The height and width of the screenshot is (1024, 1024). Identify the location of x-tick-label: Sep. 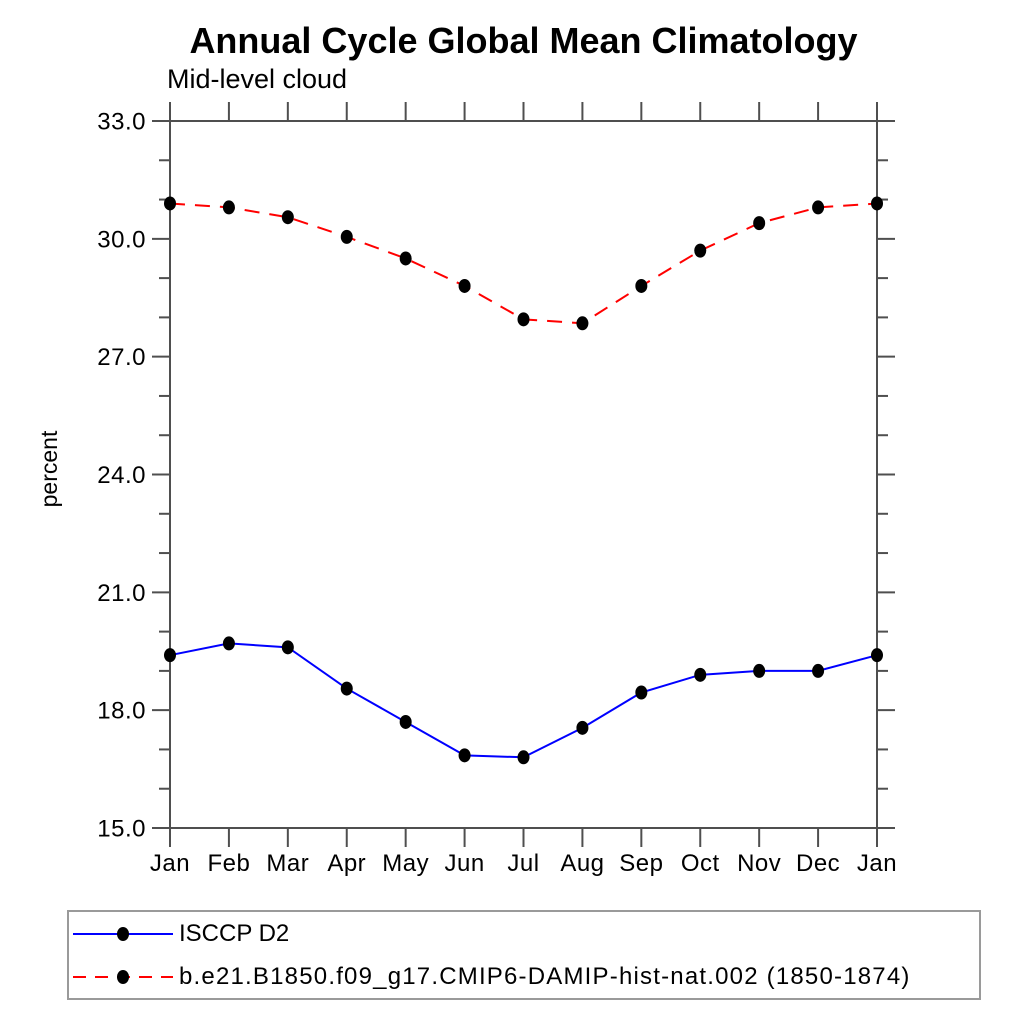
(641, 863).